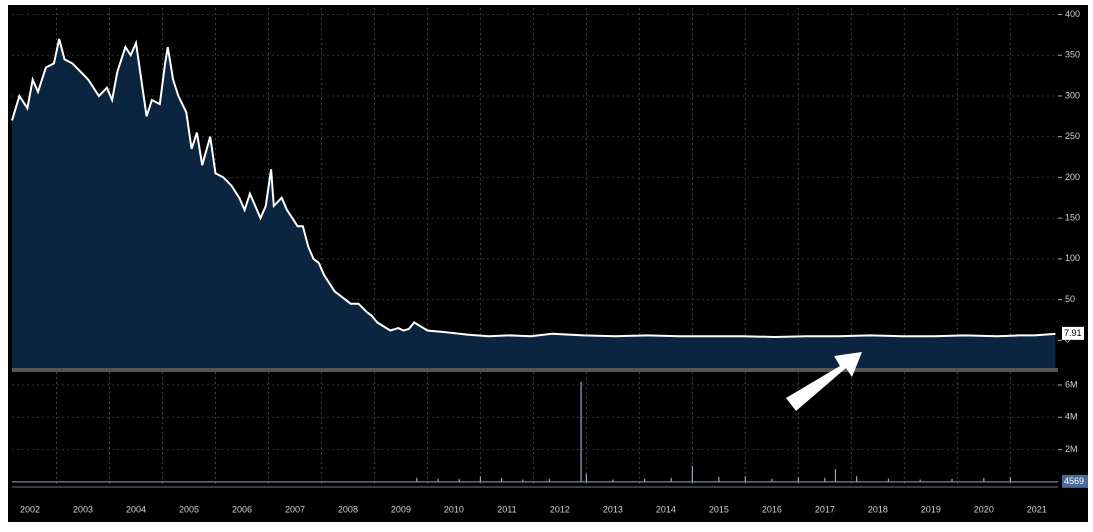  Describe the element at coordinates (1070, 299) in the screenshot. I see `y-tick-label: 50` at that location.